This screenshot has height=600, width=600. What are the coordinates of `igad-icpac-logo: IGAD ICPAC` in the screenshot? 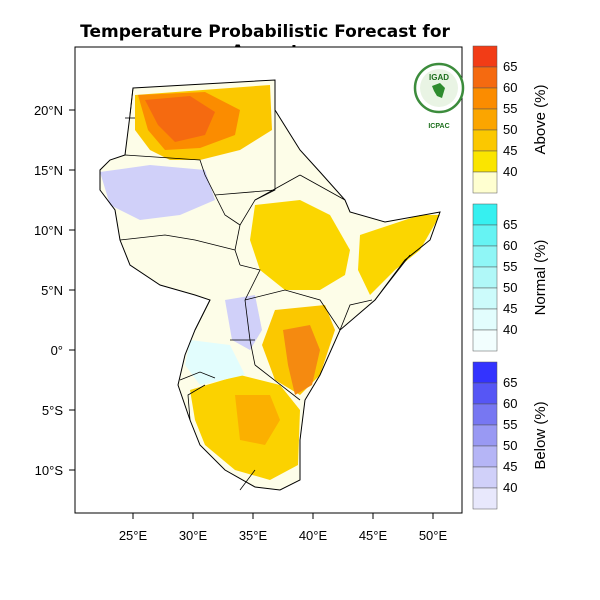 It's located at (439, 96).